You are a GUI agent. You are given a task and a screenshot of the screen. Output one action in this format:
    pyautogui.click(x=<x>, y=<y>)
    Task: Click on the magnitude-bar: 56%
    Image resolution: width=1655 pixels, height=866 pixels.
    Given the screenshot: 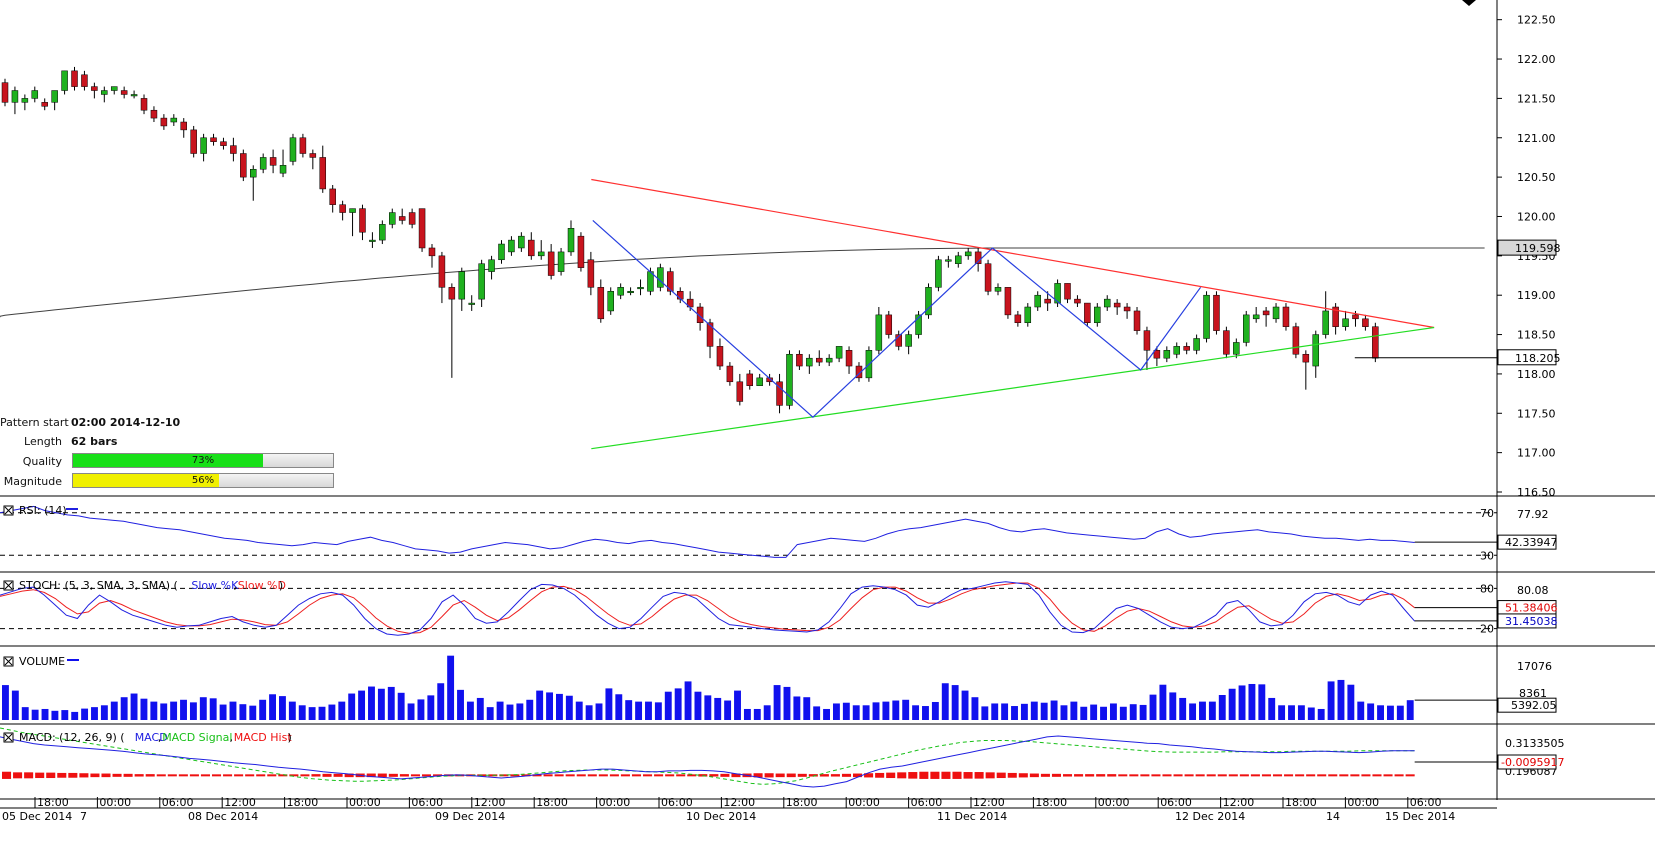 What is the action you would take?
    pyautogui.click(x=203, y=480)
    